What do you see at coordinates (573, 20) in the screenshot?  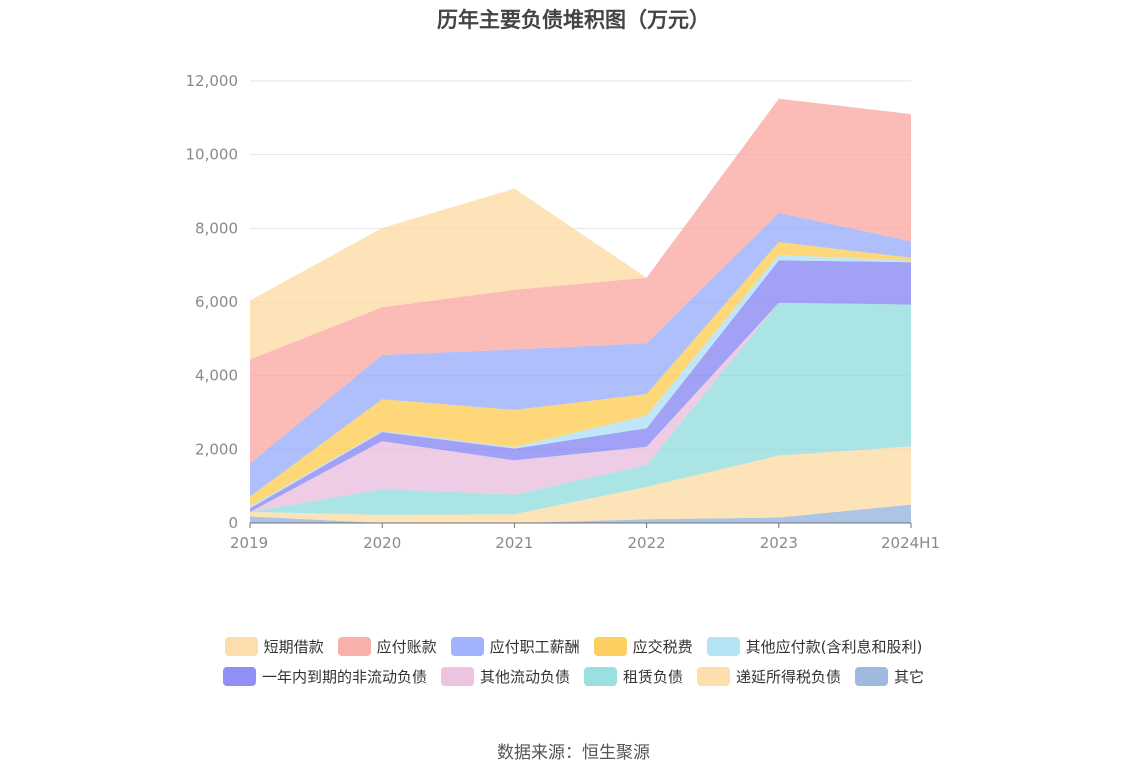 I see `chart-title: 历年主要负债堆积图（万元）` at bounding box center [573, 20].